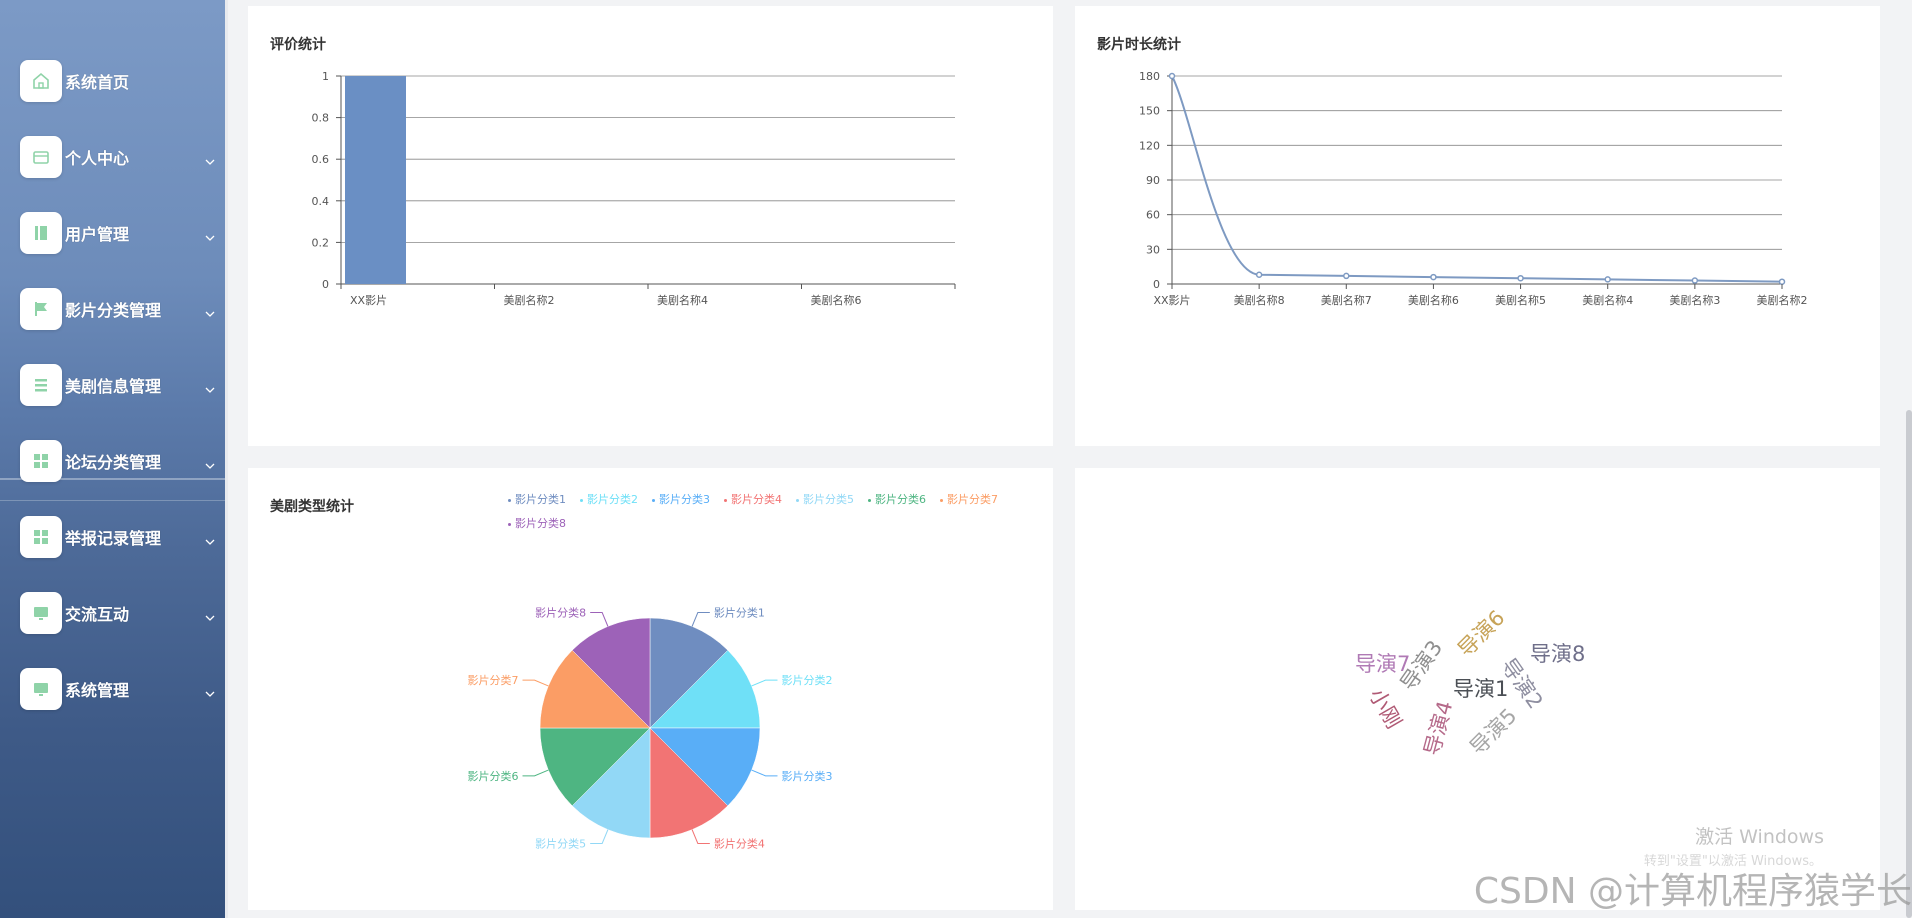 Image resolution: width=1912 pixels, height=918 pixels. I want to click on legend-item: 影片分类1, so click(537, 499).